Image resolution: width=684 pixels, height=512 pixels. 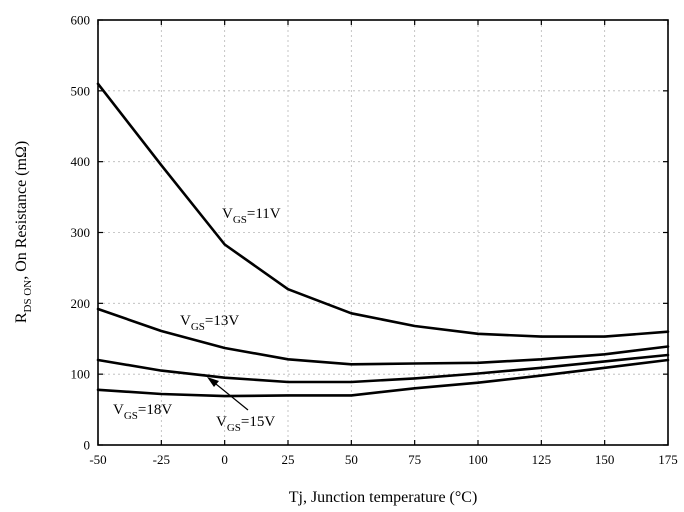 What do you see at coordinates (209, 323) in the screenshot?
I see `label-vgs-13v: VGS=13V` at bounding box center [209, 323].